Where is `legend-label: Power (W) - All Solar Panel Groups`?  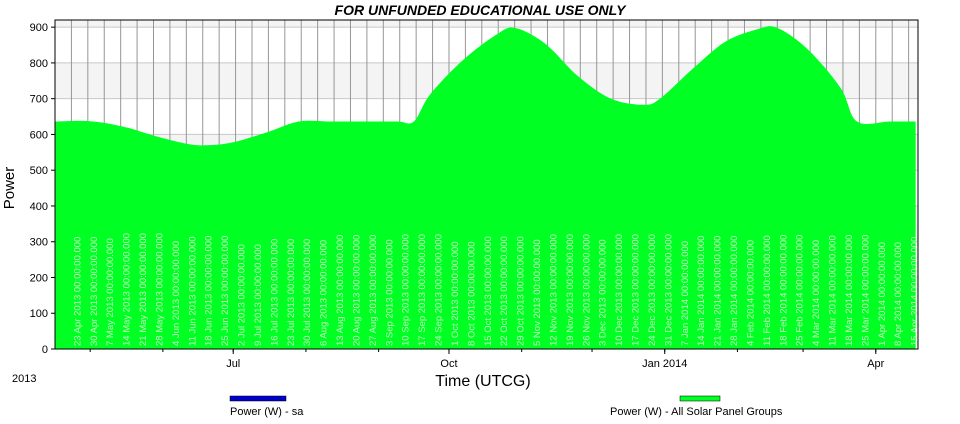 legend-label: Power (W) - All Solar Panel Groups is located at coordinates (696, 412).